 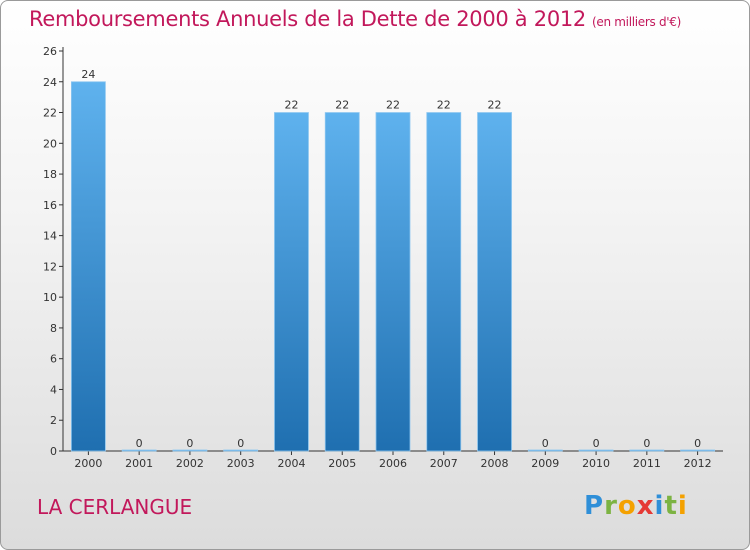 I want to click on x-tick-label: 2001, so click(x=139, y=463).